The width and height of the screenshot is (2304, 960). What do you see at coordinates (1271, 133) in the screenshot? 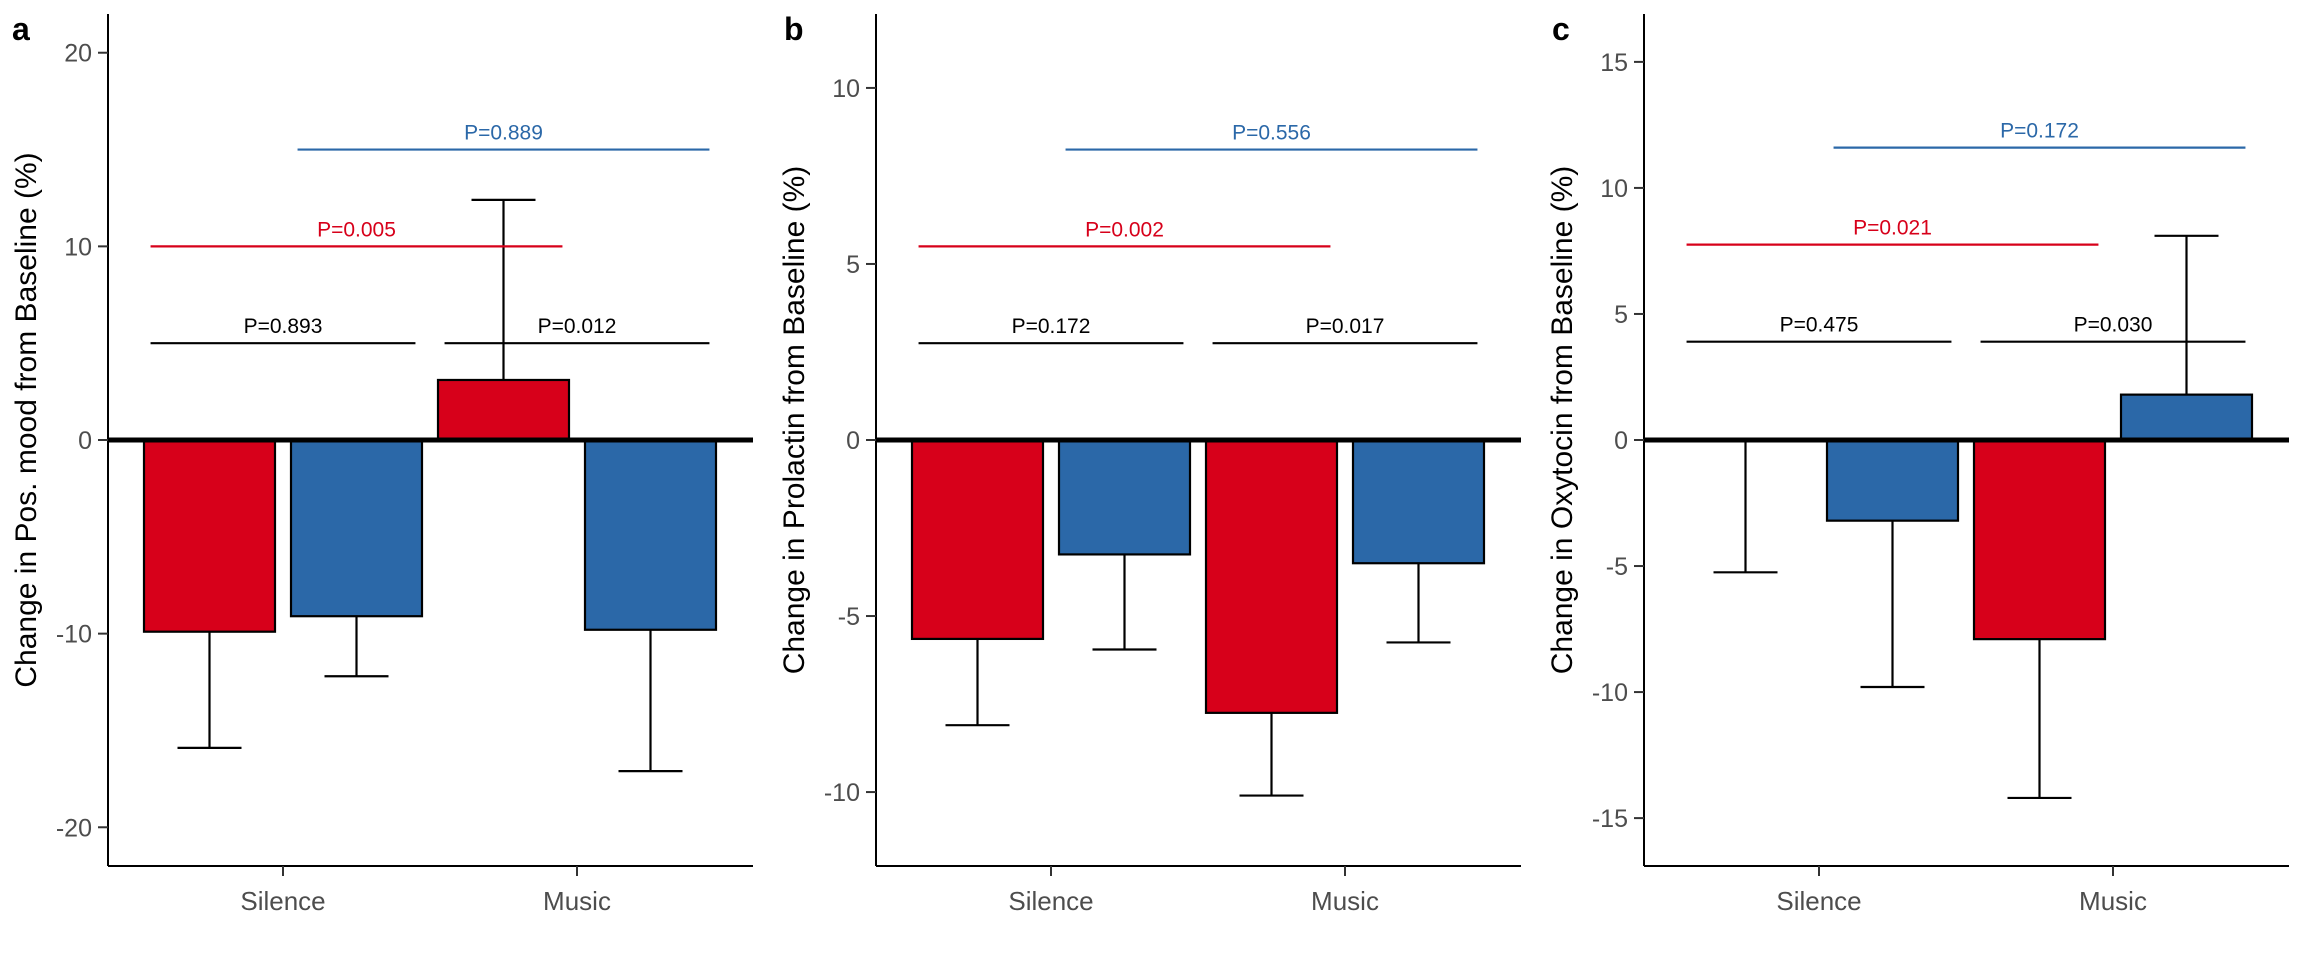
I see `p-value-label: P=0.556` at bounding box center [1271, 133].